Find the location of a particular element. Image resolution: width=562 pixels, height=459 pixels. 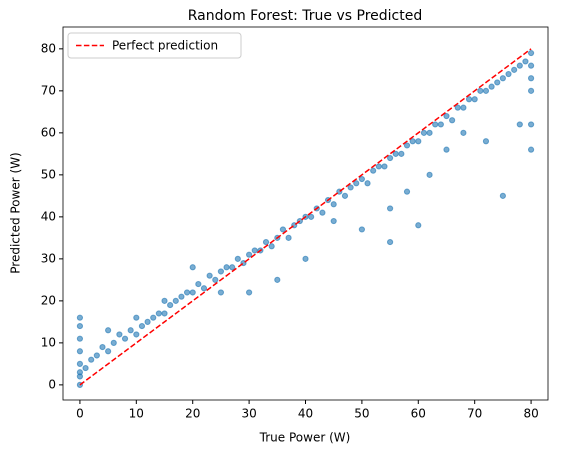

y-tick-label: 40 is located at coordinates (48, 216).